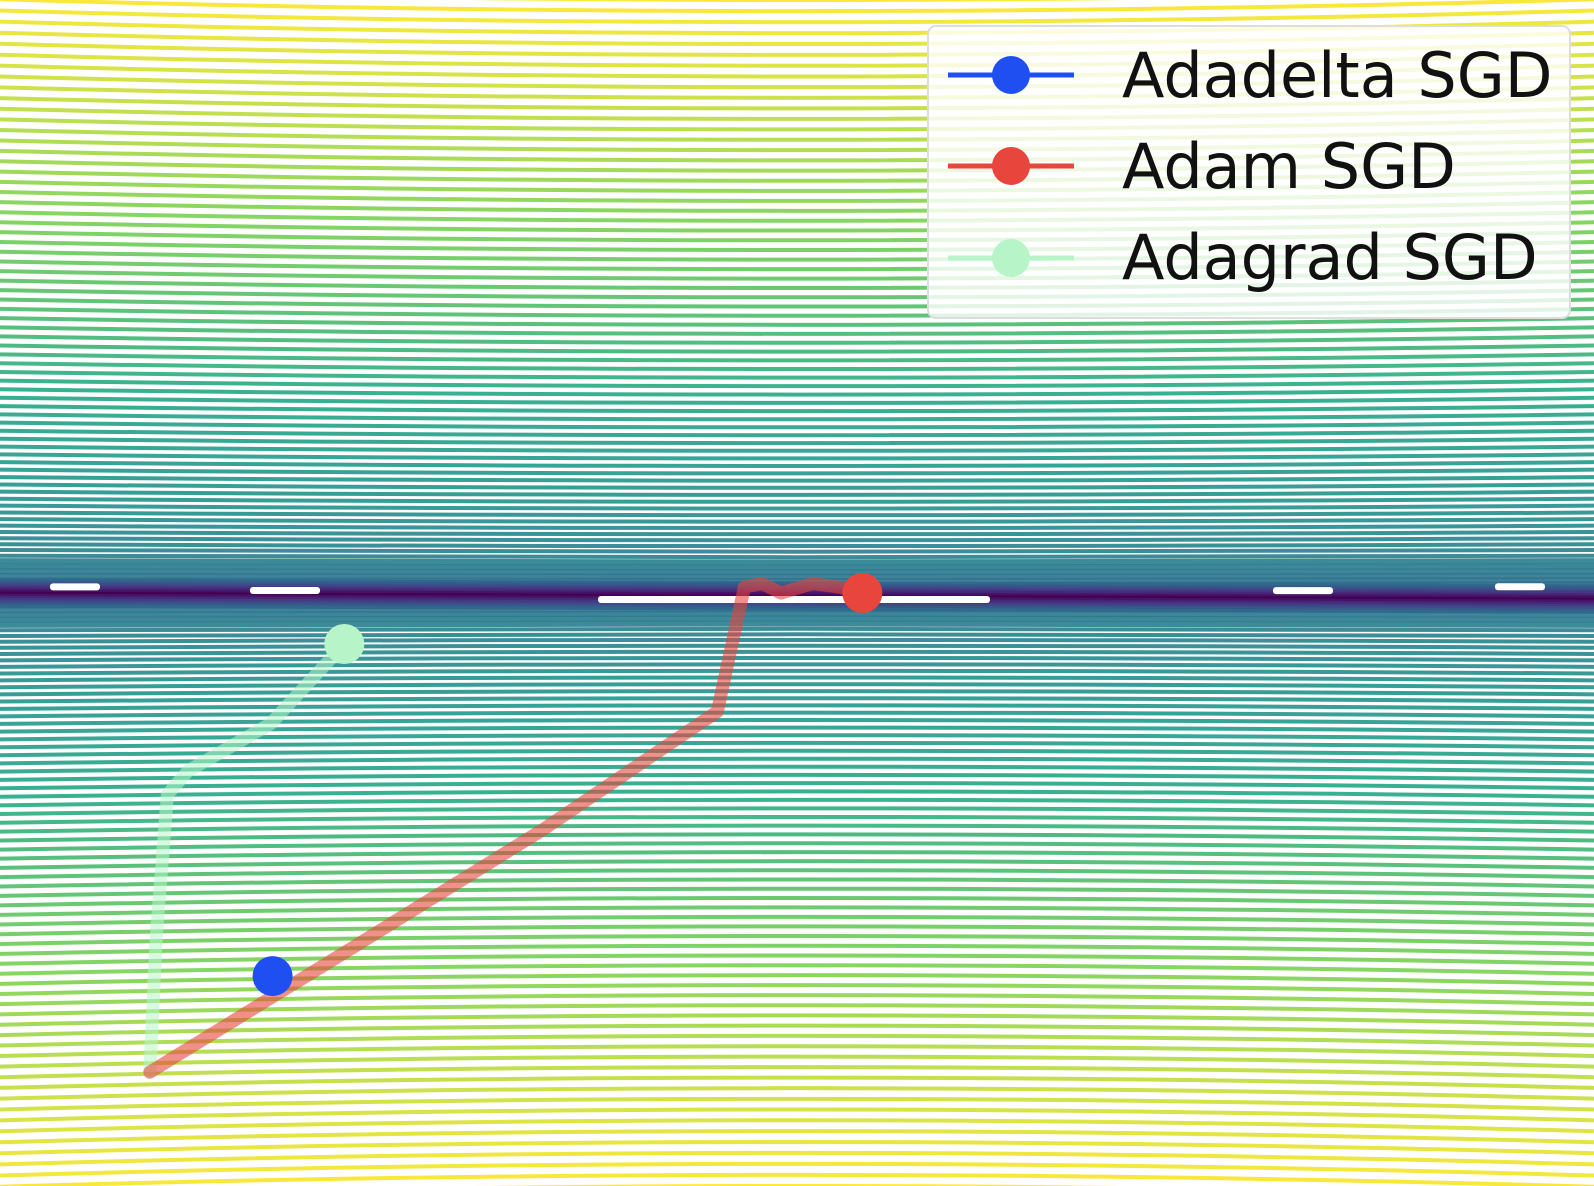 The width and height of the screenshot is (1594, 1186). Describe the element at coordinates (344, 643) in the screenshot. I see `marker-adagrad` at that location.